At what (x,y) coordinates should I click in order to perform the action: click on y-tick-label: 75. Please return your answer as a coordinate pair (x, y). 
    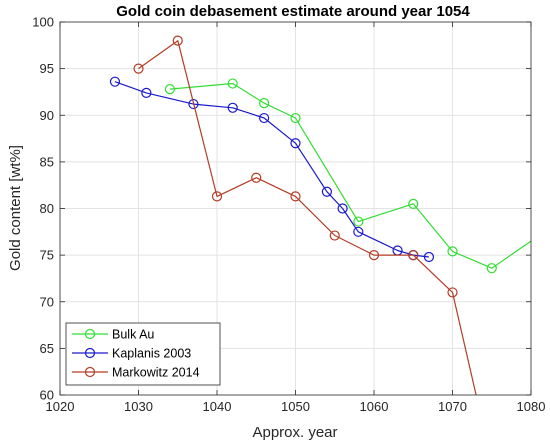
    Looking at the image, I should click on (47, 255).